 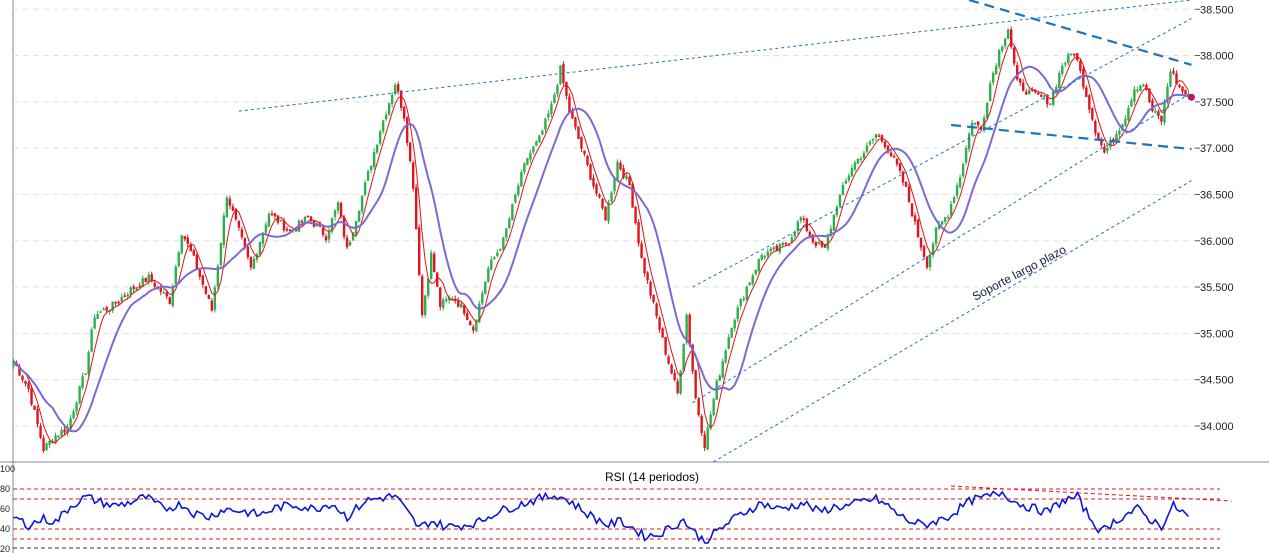 What do you see at coordinates (5, 529) in the screenshot?
I see `rsi-tick-label: 40` at bounding box center [5, 529].